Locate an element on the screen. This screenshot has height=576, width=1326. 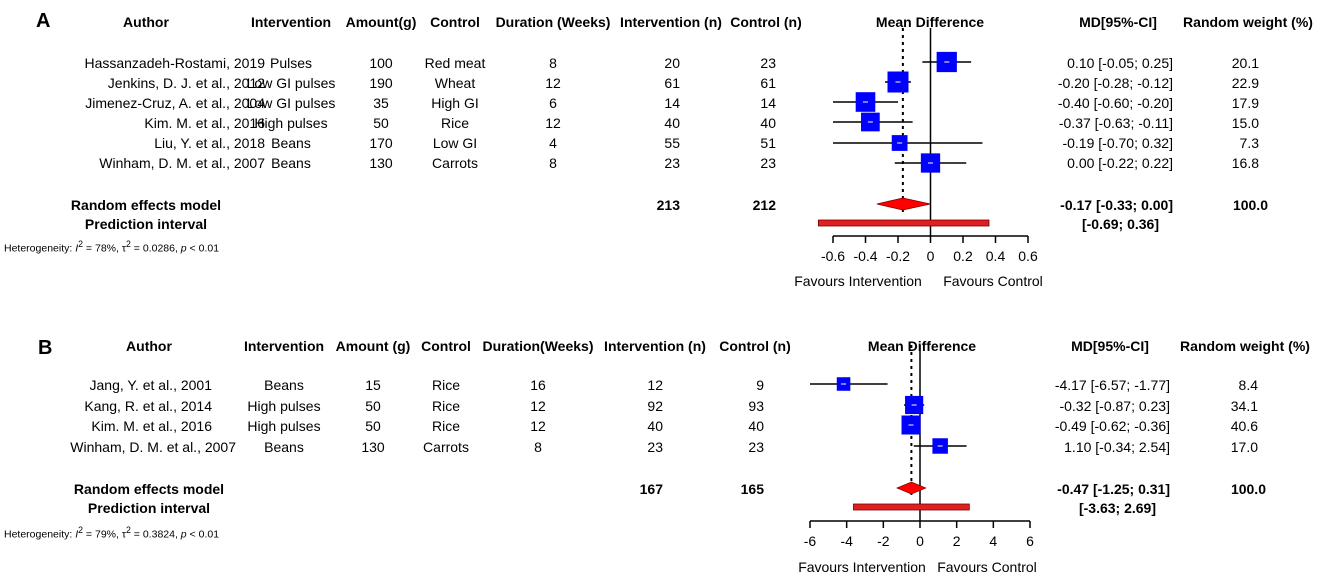
study-md-ci: -0.49 [-0.62; -0.36] is located at coordinates (1112, 426).